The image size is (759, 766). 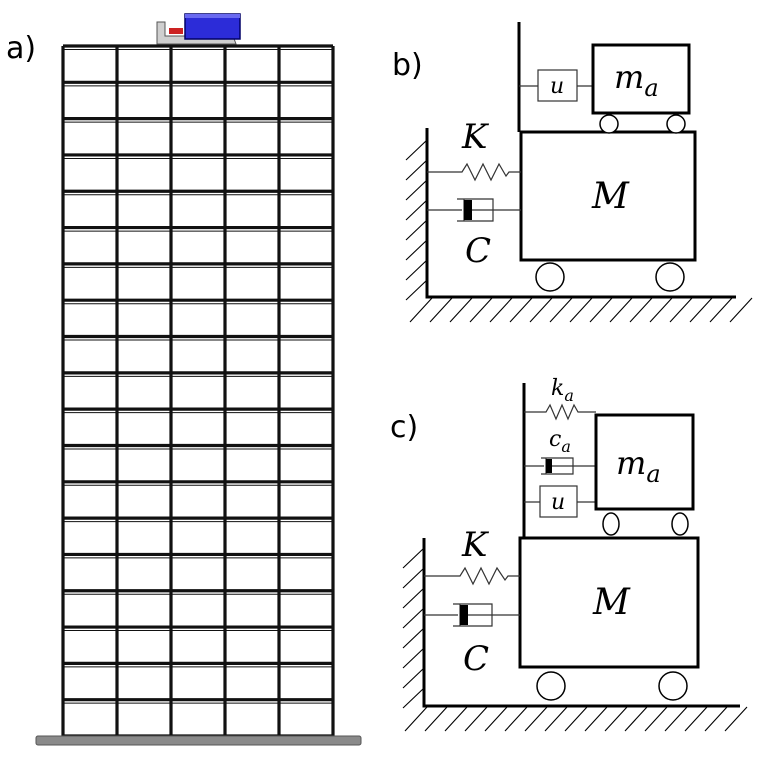 What do you see at coordinates (468, 210) in the screenshot?
I see `b-damper-piston` at bounding box center [468, 210].